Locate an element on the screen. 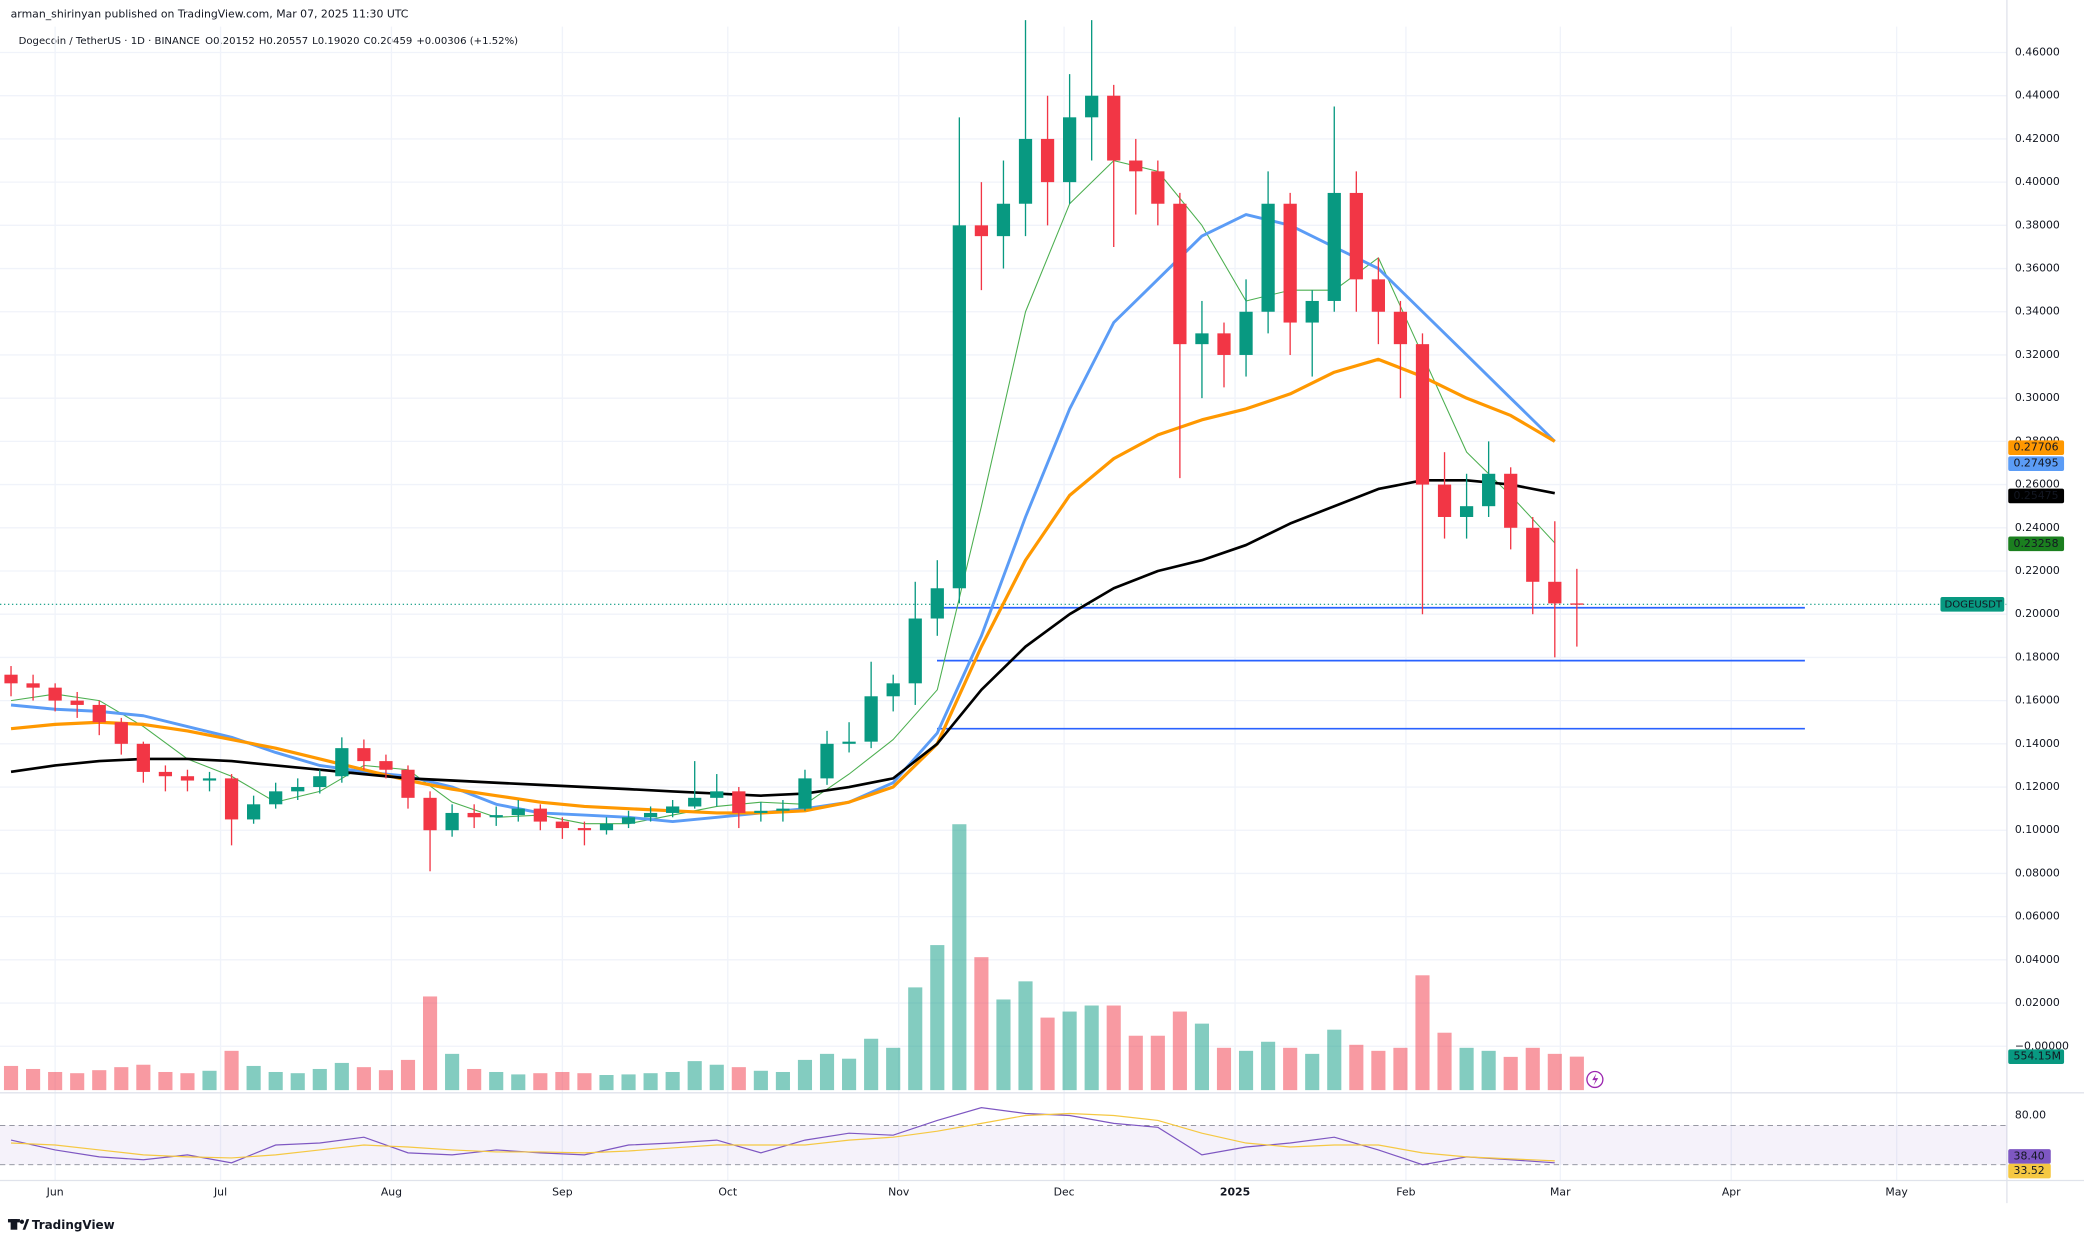 The image size is (2084, 1243). ohlc-value: 0.20557 is located at coordinates (287, 41).